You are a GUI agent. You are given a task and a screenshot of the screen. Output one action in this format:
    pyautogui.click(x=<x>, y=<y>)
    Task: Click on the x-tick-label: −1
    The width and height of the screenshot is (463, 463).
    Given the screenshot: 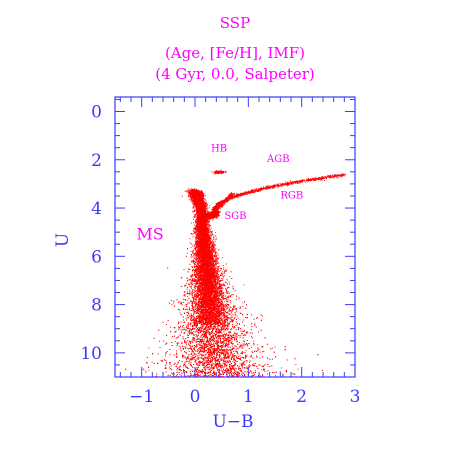 What is the action you would take?
    pyautogui.click(x=141, y=397)
    